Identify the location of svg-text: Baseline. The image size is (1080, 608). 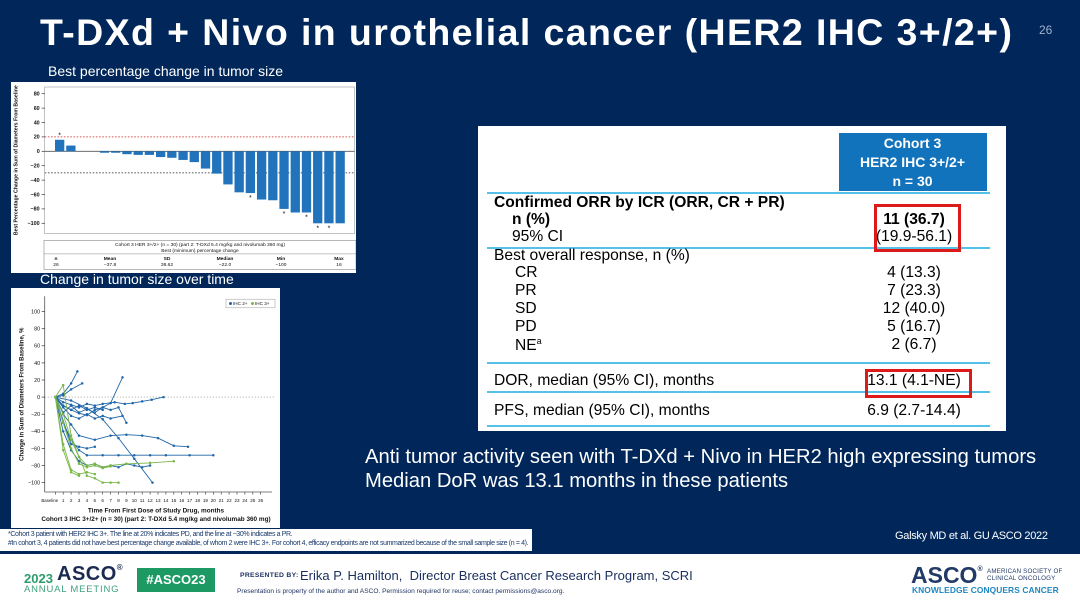
(49, 500).